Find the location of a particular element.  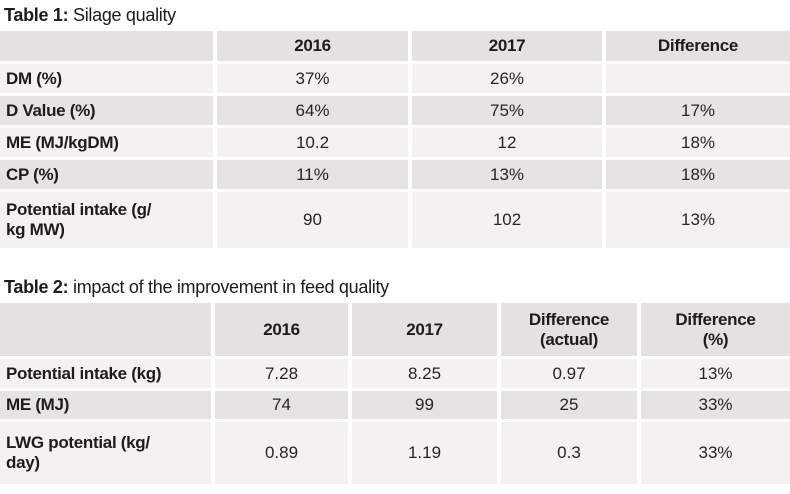

table-cell: 10.2 is located at coordinates (312, 142).